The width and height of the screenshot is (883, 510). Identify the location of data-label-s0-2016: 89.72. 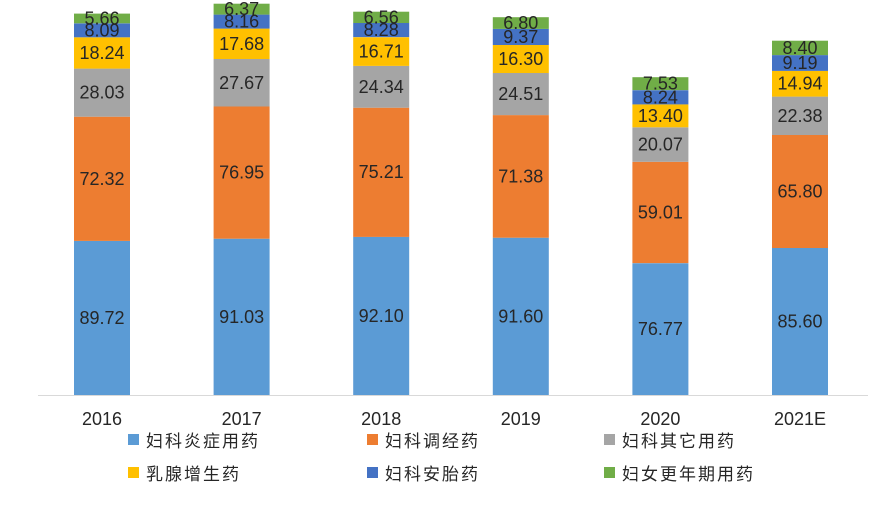
(101, 318).